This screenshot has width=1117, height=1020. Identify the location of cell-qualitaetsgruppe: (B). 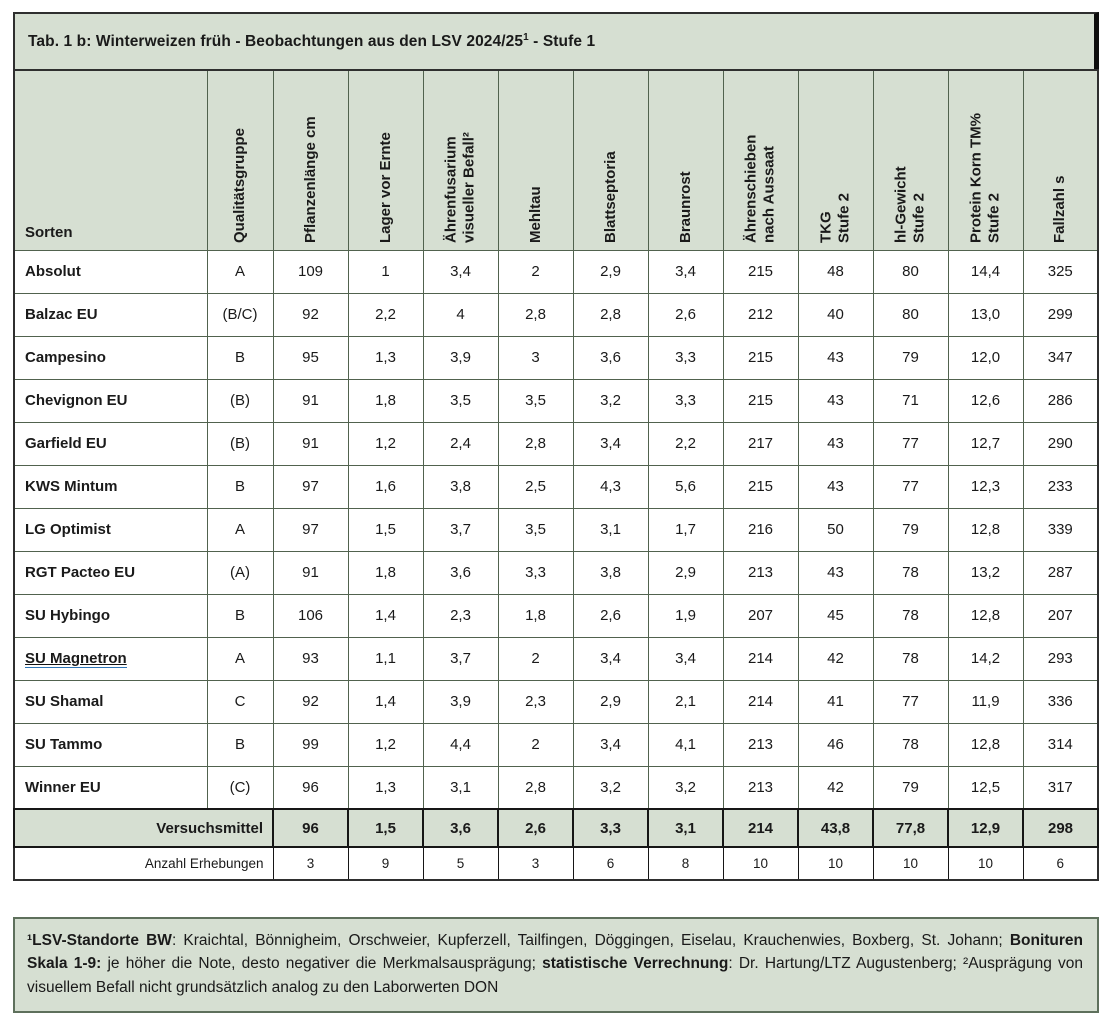
(240, 443).